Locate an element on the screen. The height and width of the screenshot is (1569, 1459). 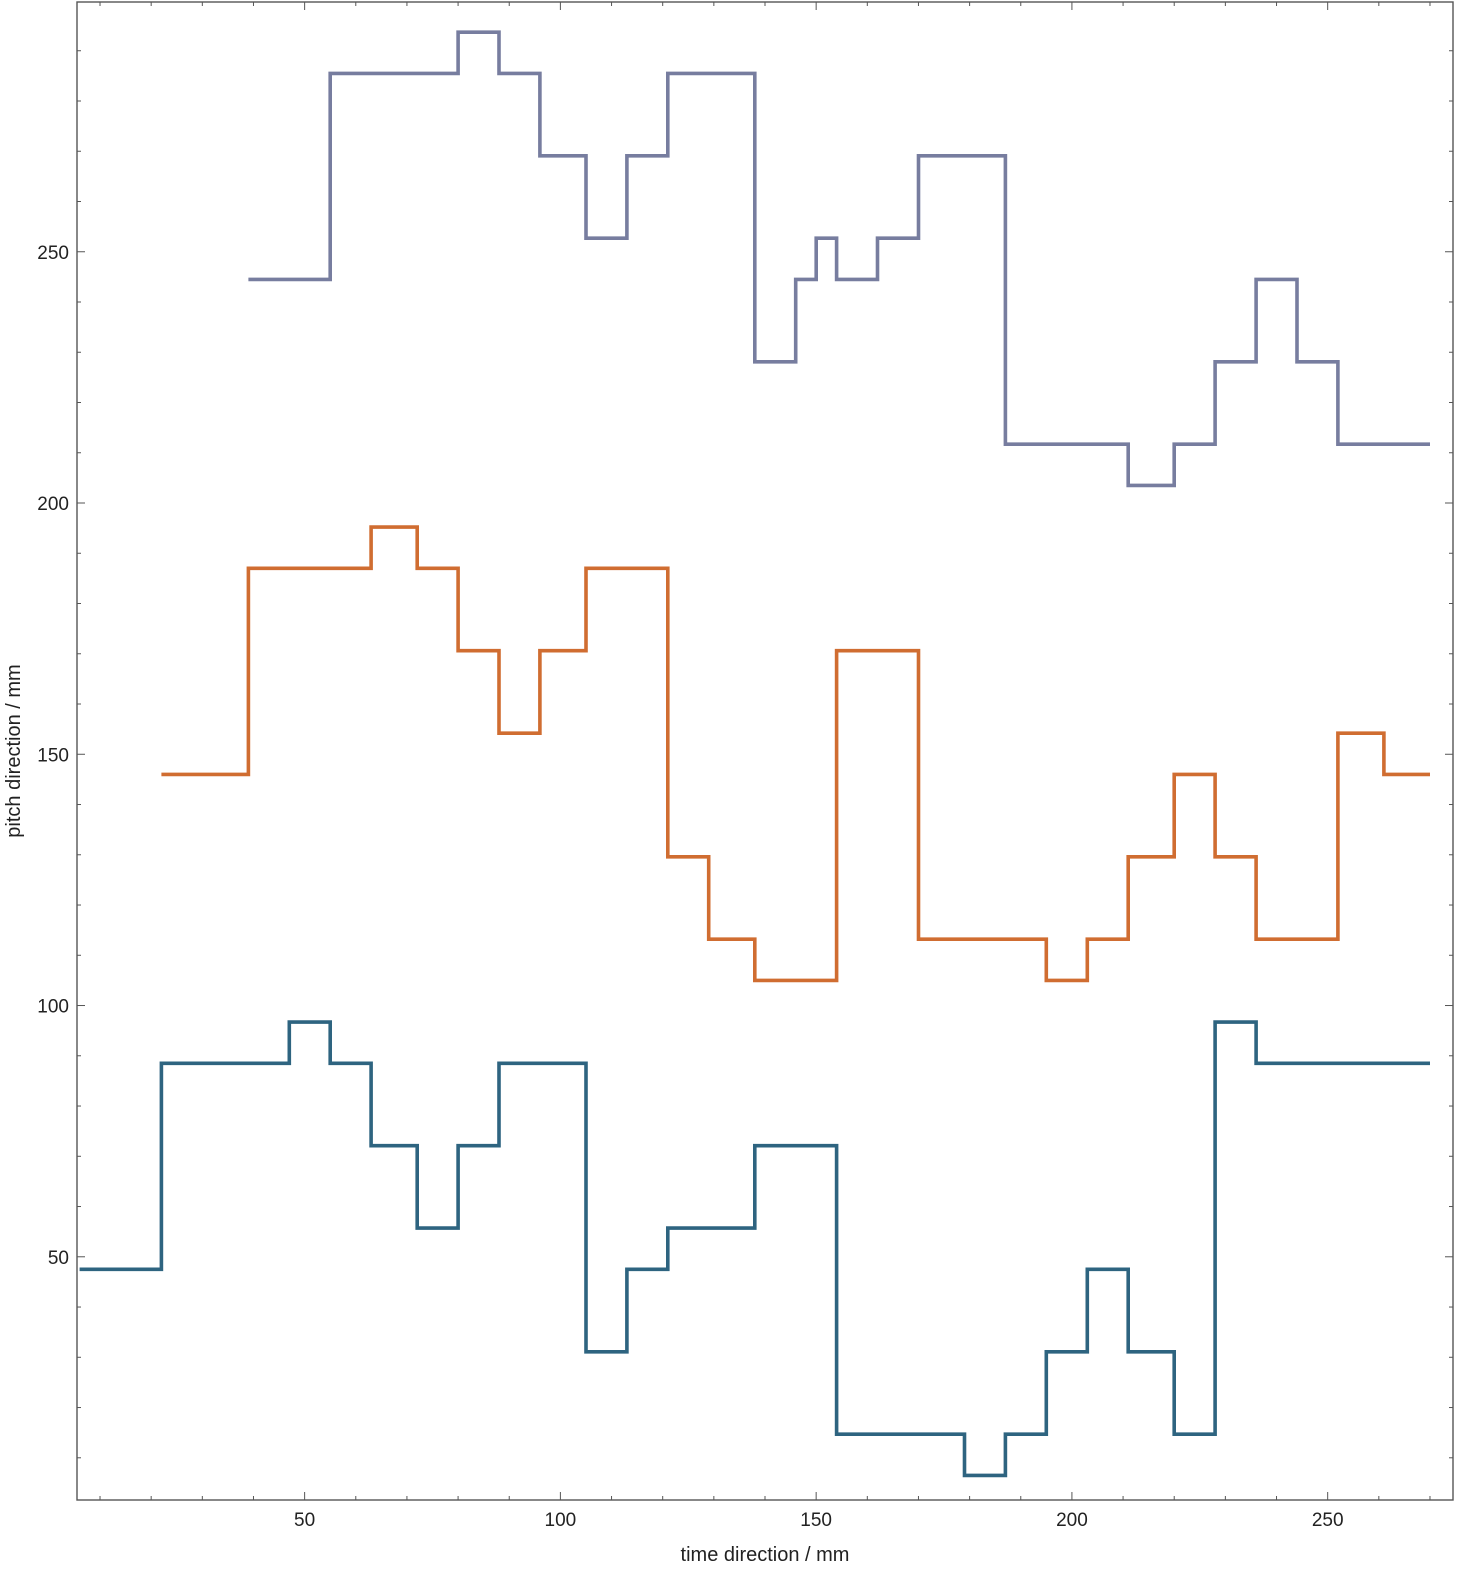
y-tick-label: 150 is located at coordinates (53, 755).